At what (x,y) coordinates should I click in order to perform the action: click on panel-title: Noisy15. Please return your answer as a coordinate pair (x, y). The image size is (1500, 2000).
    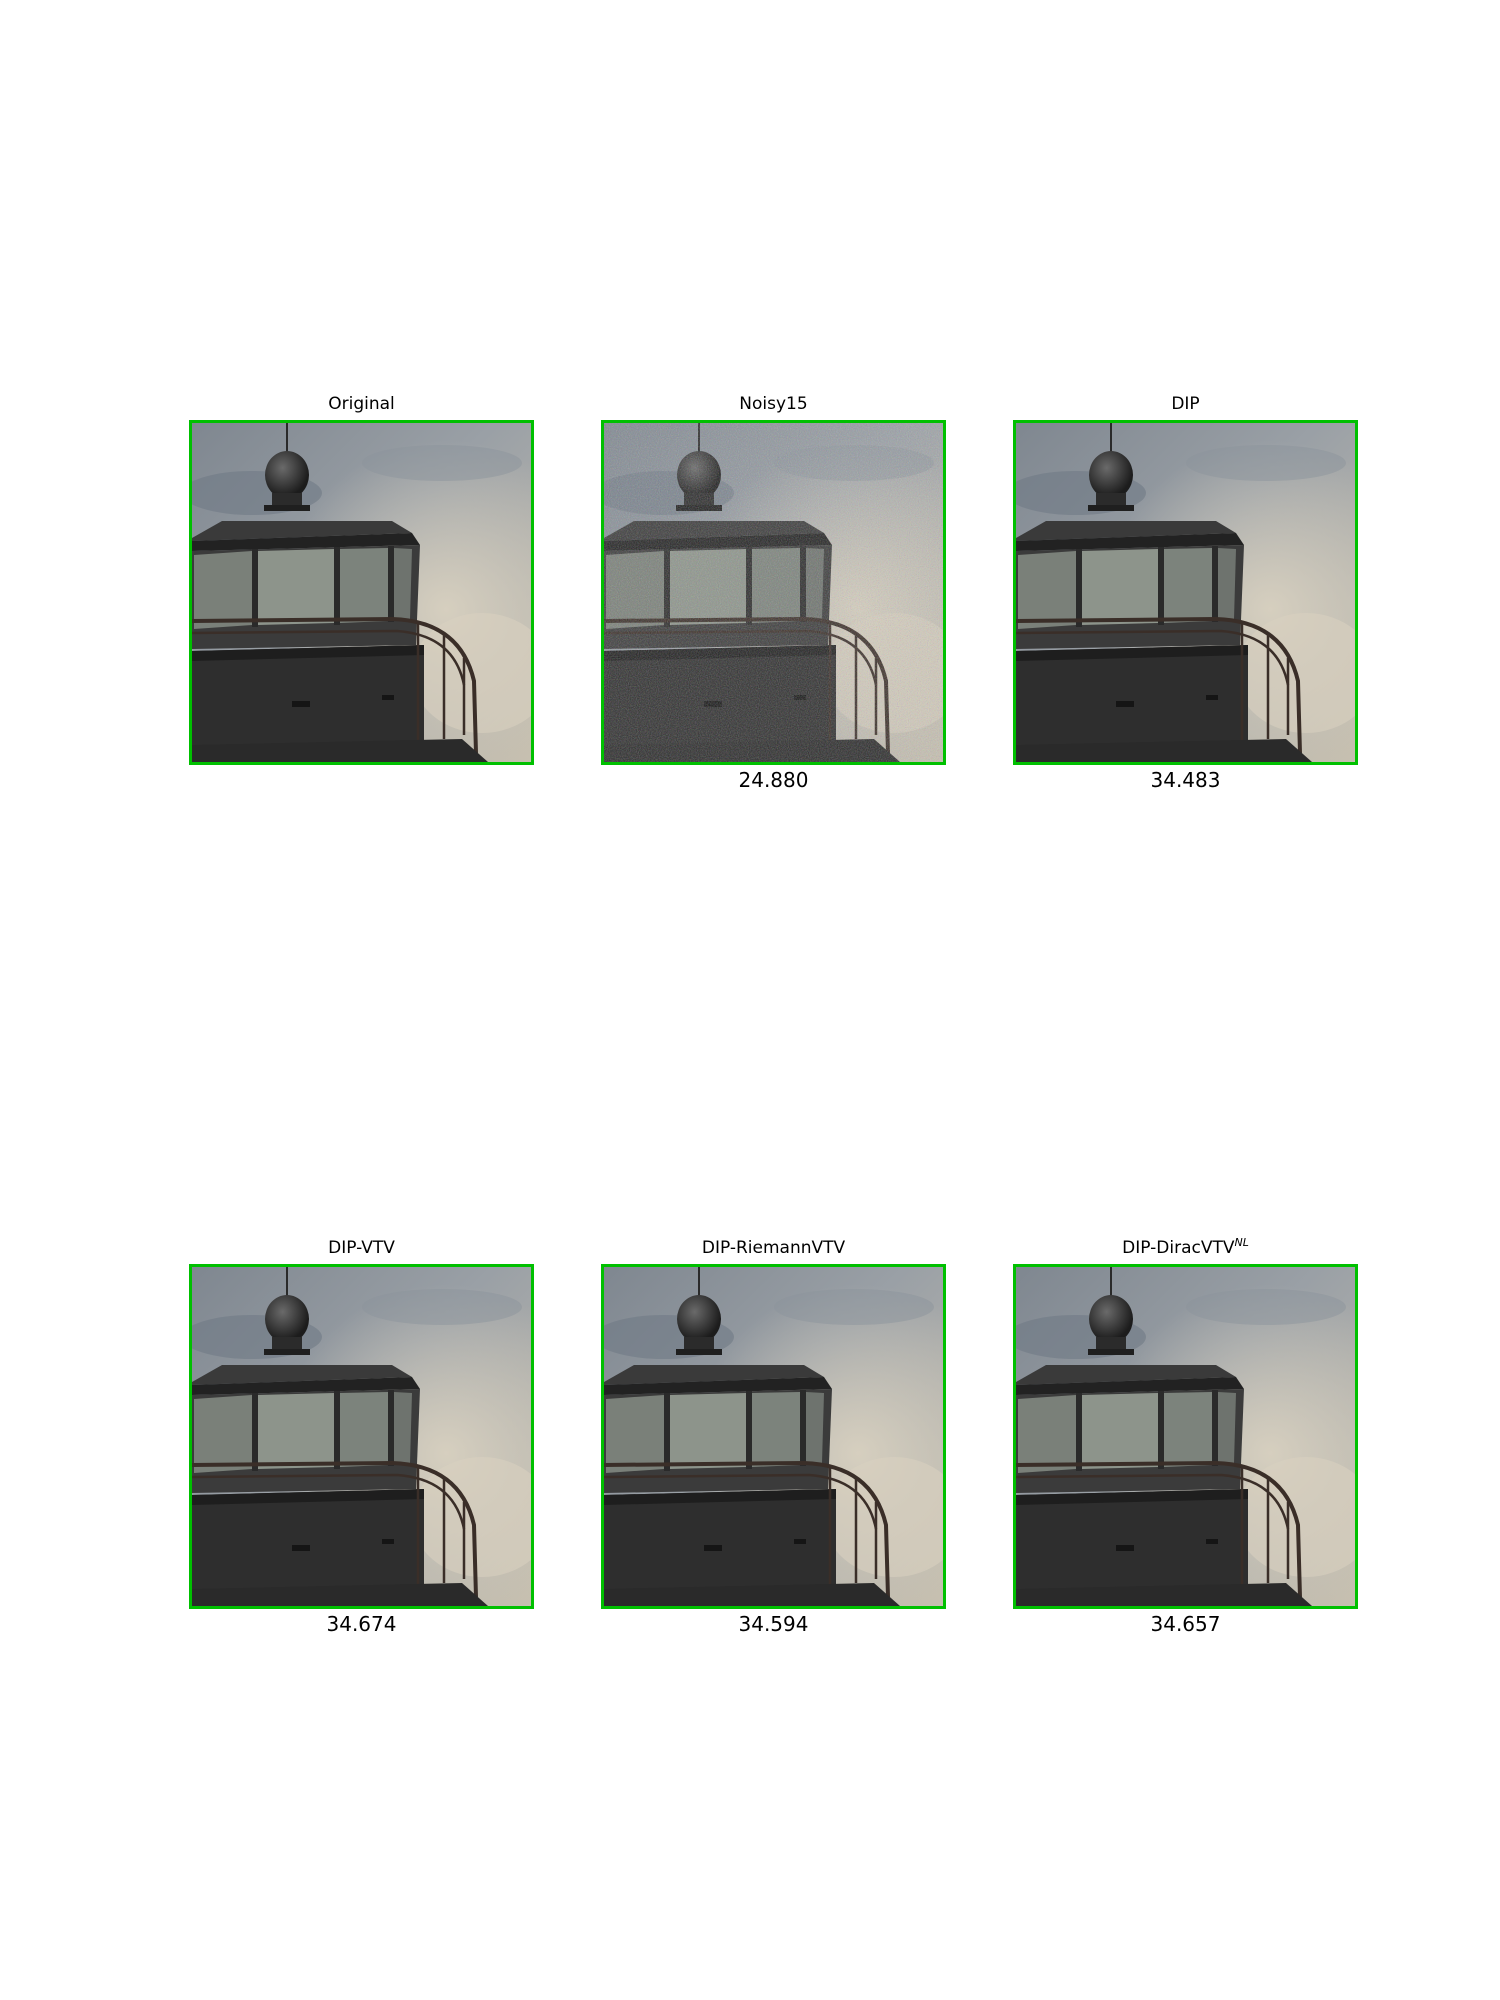
    Looking at the image, I should click on (773, 404).